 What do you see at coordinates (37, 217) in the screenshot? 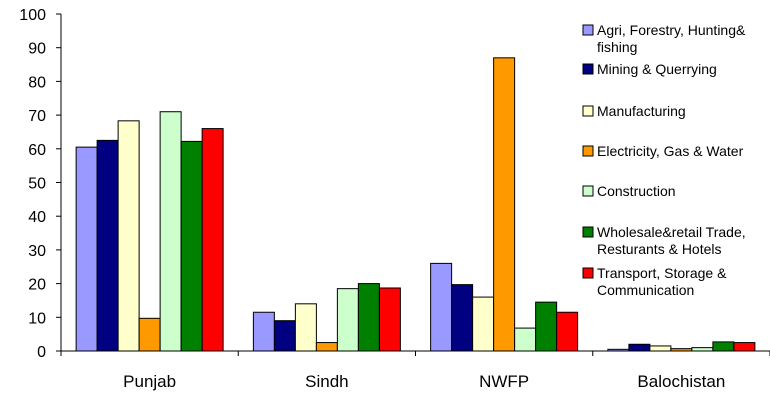
I see `y-tick-label: 40` at bounding box center [37, 217].